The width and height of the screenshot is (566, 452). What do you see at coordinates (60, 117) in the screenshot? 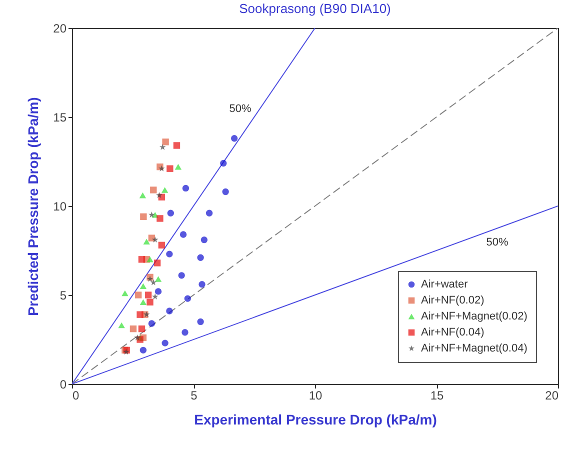
I see `y-tick-label: 15` at bounding box center [60, 117].